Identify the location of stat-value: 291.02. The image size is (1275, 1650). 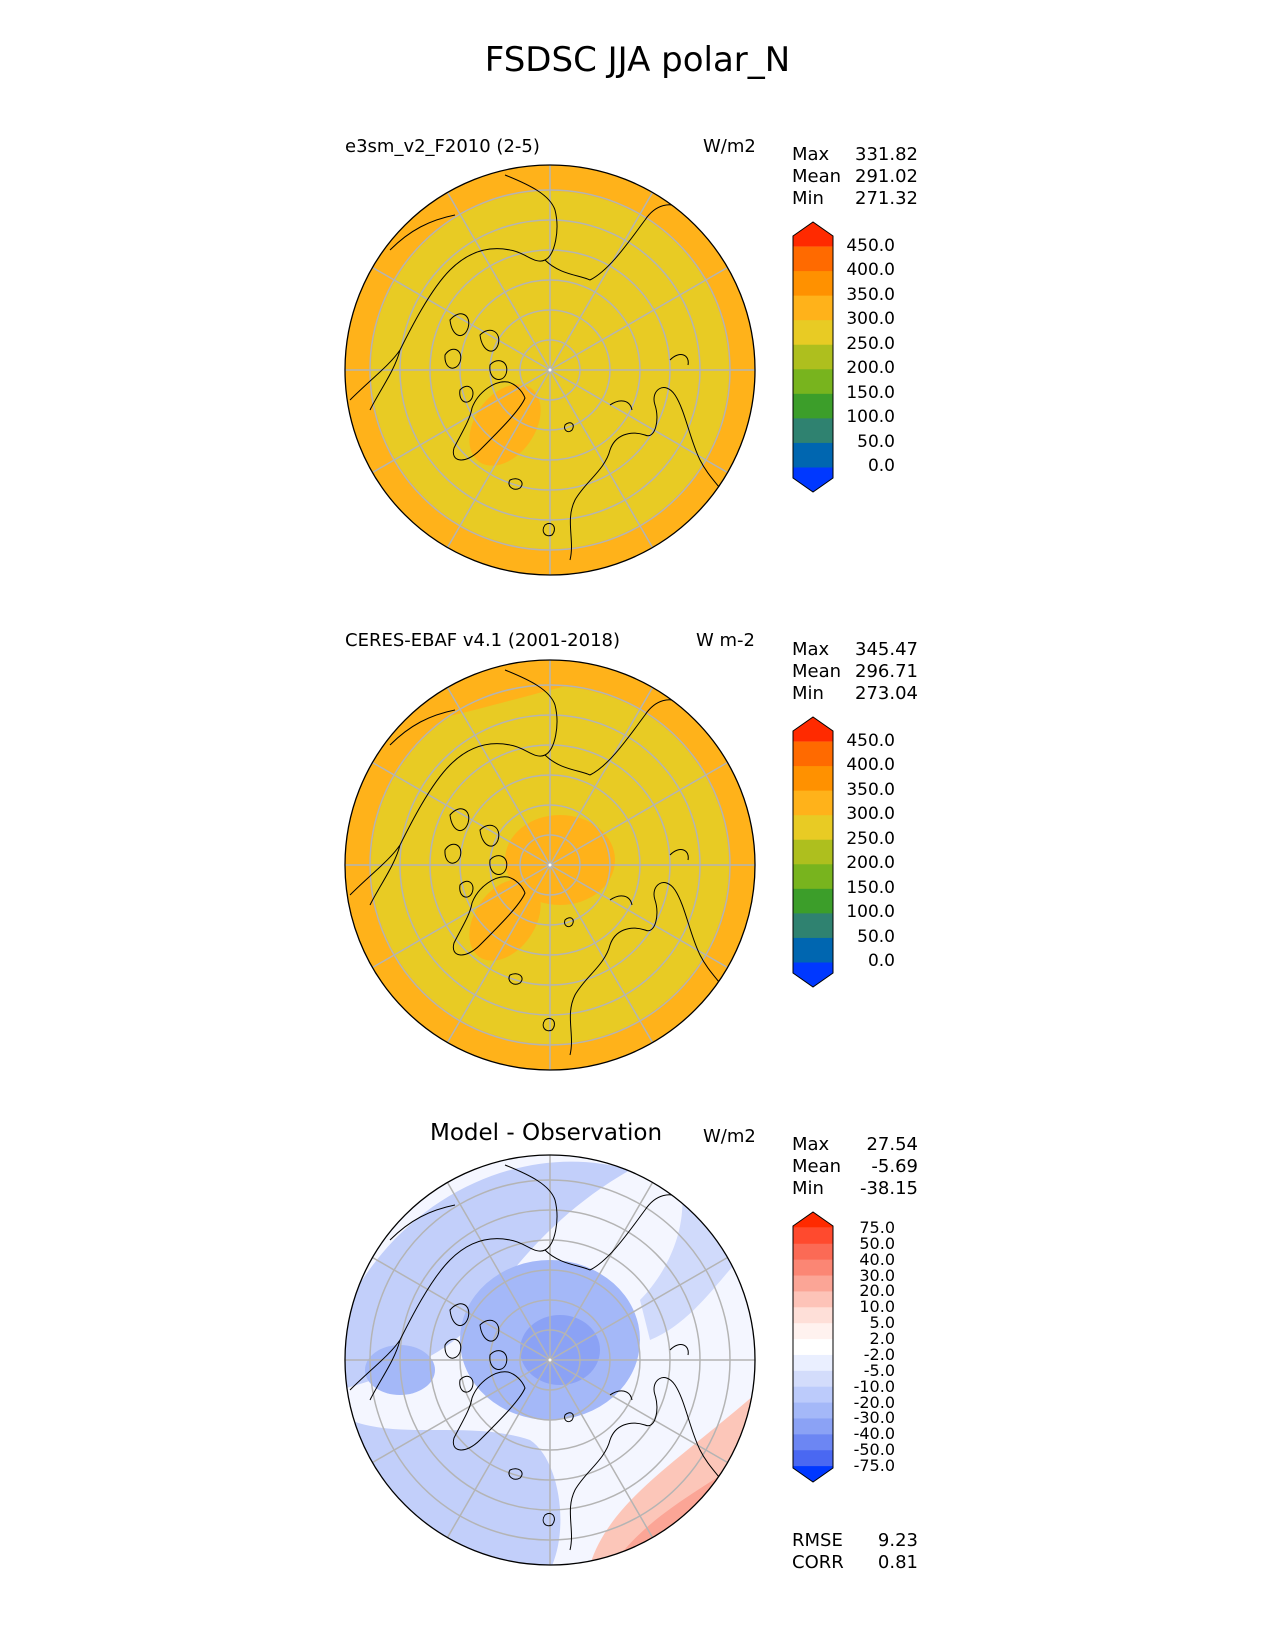
(886, 176).